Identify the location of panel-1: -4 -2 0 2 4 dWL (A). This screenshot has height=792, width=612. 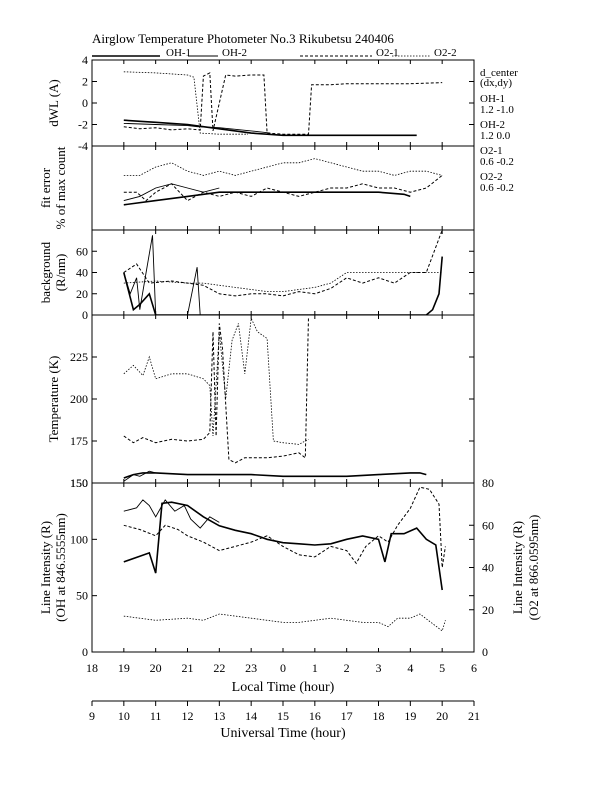
(260, 103).